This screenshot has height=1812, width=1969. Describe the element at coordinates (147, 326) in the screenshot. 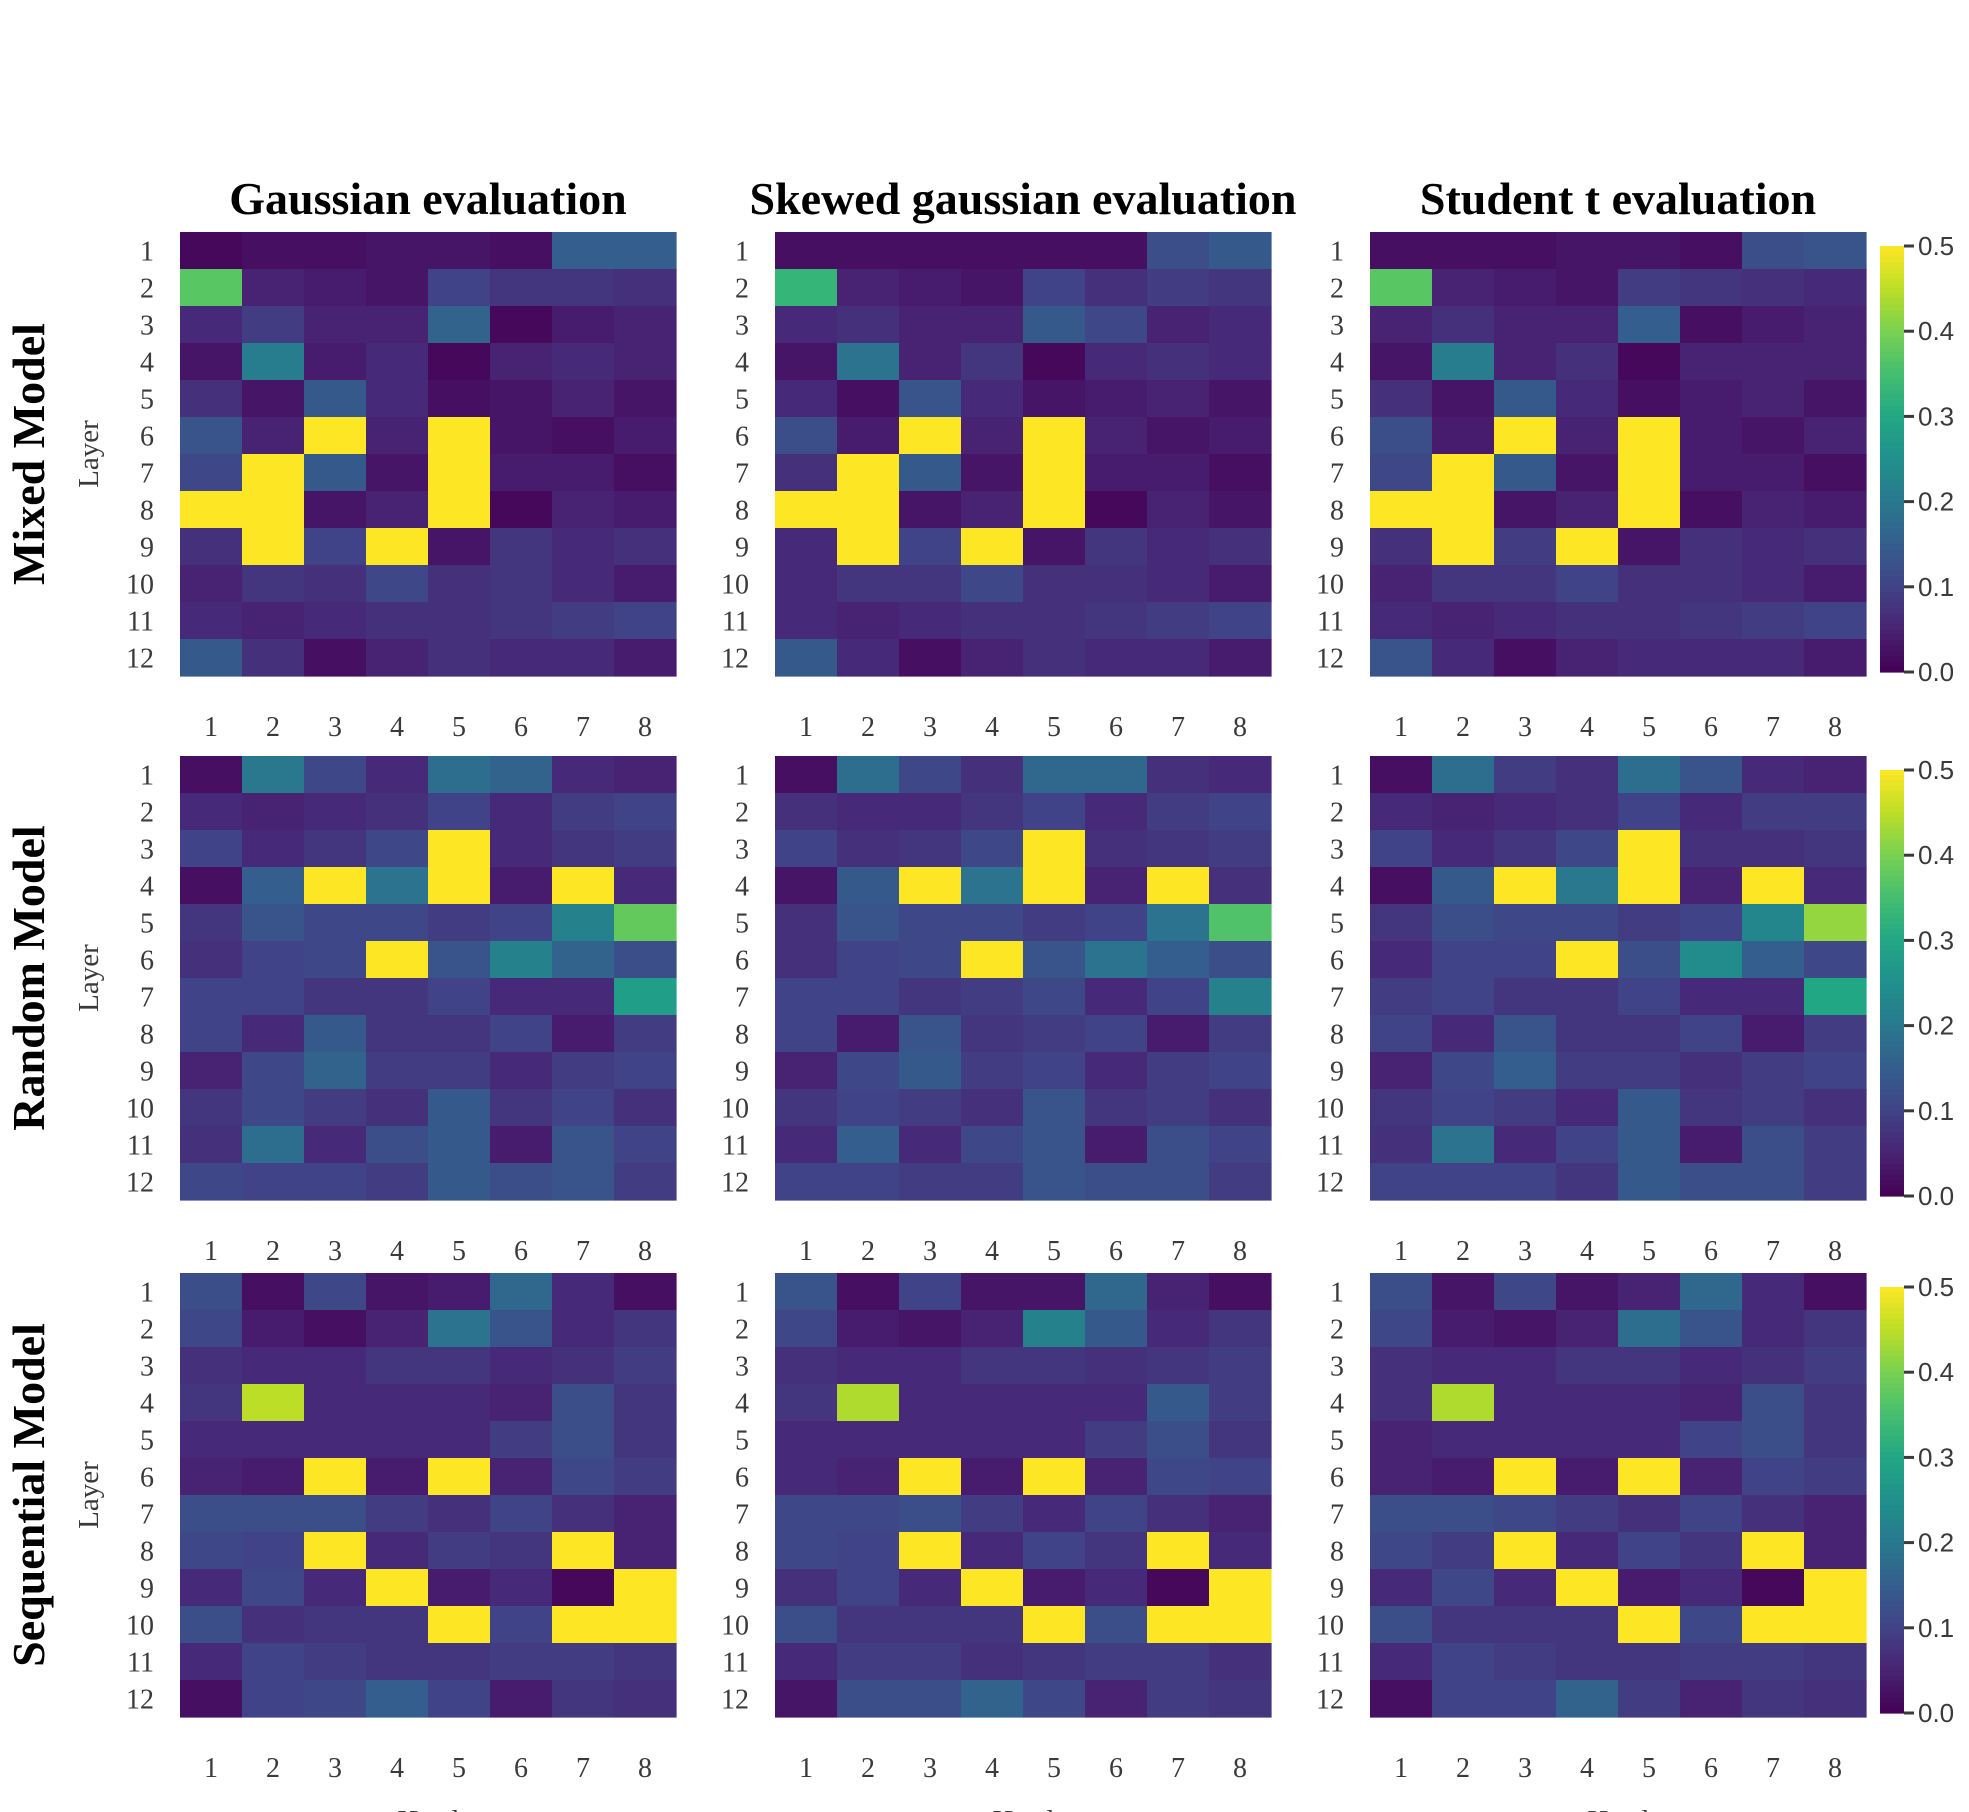

I see `y-tick-label: 3` at that location.